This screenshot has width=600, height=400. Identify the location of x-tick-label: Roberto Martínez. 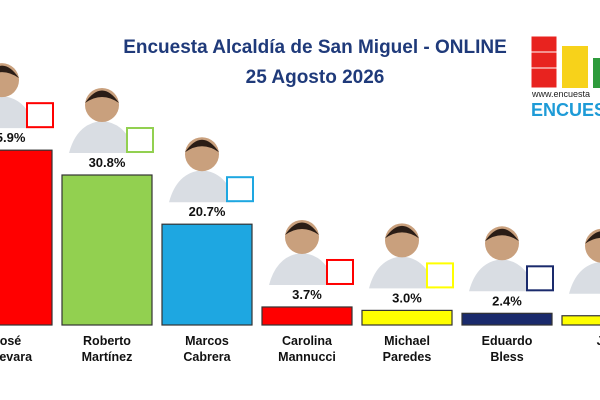
(107, 349).